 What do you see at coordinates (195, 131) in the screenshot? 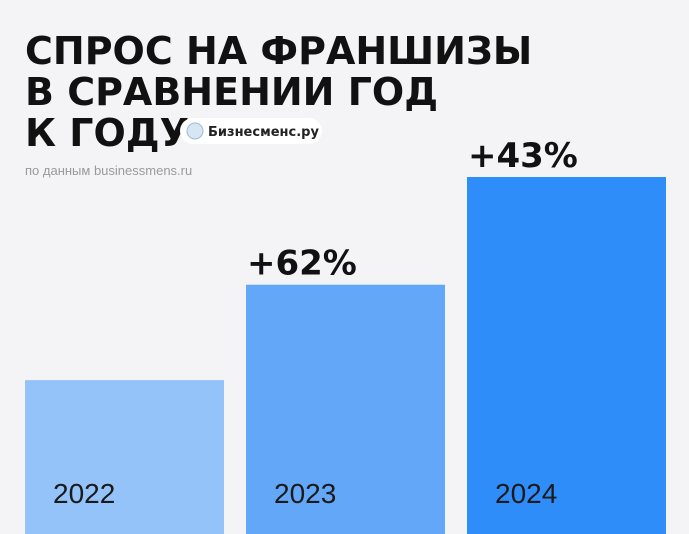
I see `logo-icon` at bounding box center [195, 131].